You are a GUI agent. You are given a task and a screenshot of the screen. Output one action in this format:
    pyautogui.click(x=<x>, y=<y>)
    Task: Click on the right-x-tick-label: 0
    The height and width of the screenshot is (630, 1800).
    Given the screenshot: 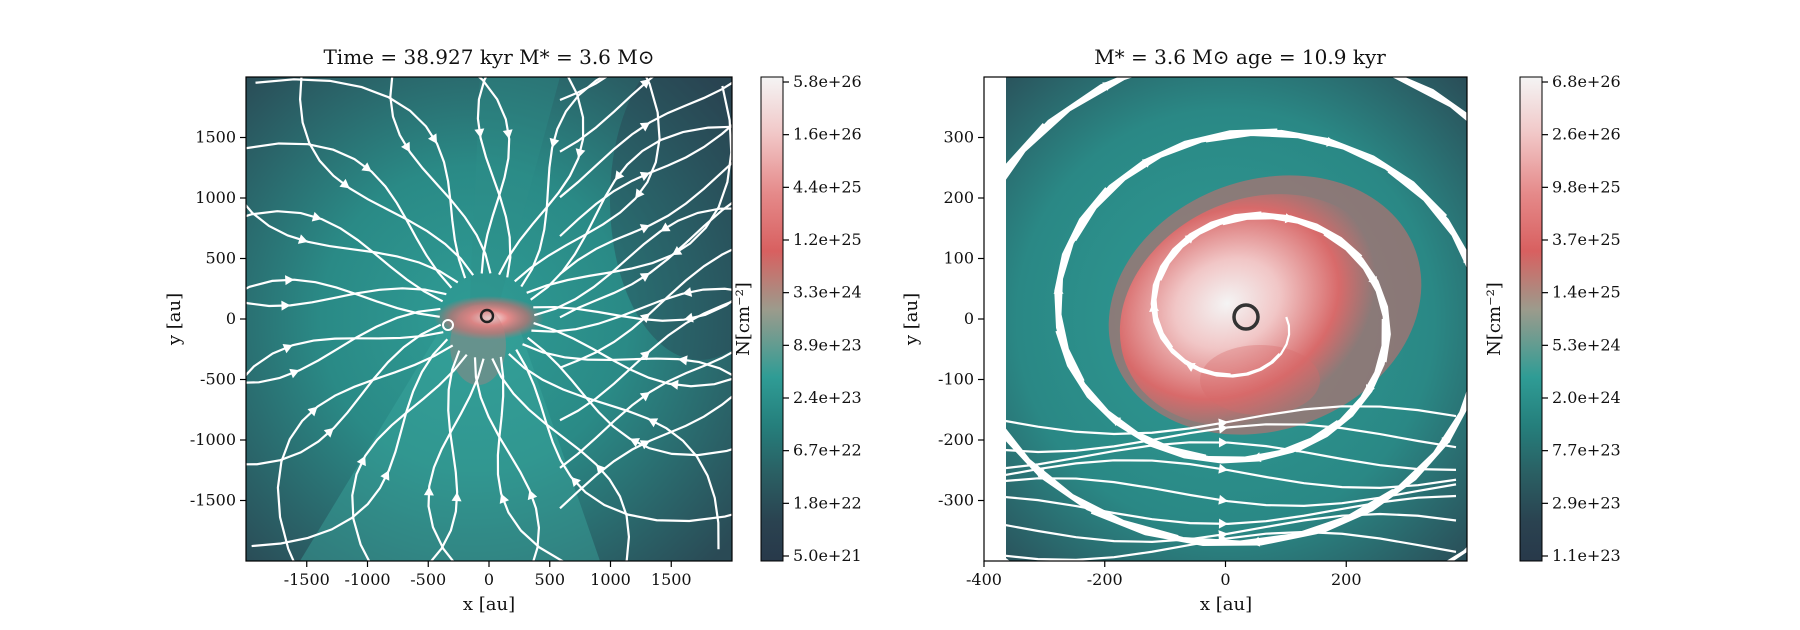 What is the action you would take?
    pyautogui.click(x=1225, y=579)
    